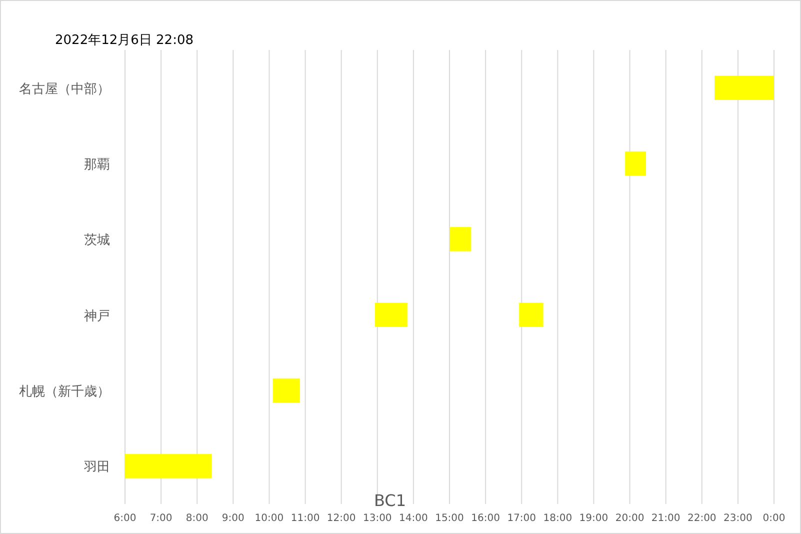 The width and height of the screenshot is (801, 534). What do you see at coordinates (233, 518) in the screenshot?
I see `x-tick-label: 9:00` at bounding box center [233, 518].